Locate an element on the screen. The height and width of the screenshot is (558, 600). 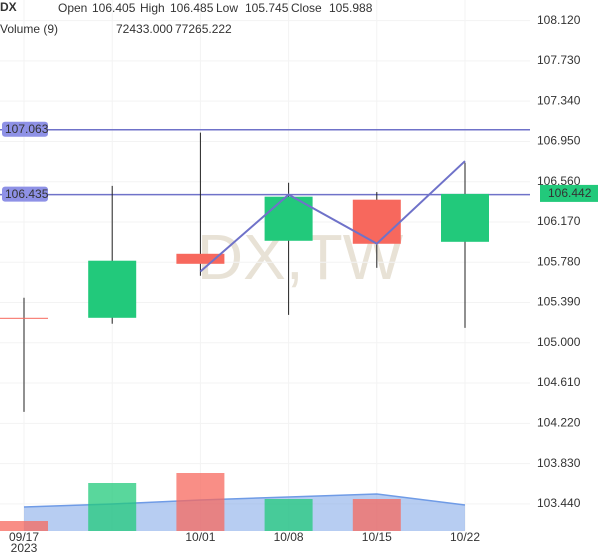
volume-value: 72433.000 is located at coordinates (144, 29).